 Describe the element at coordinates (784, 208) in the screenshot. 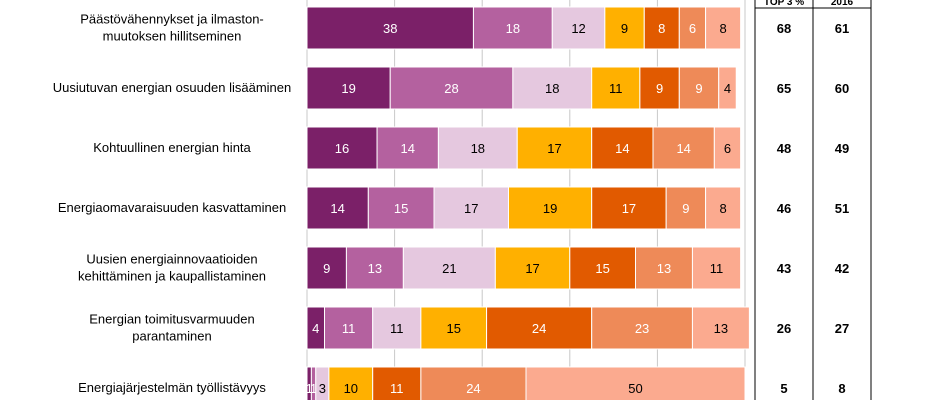

I see `table-value: 46` at that location.